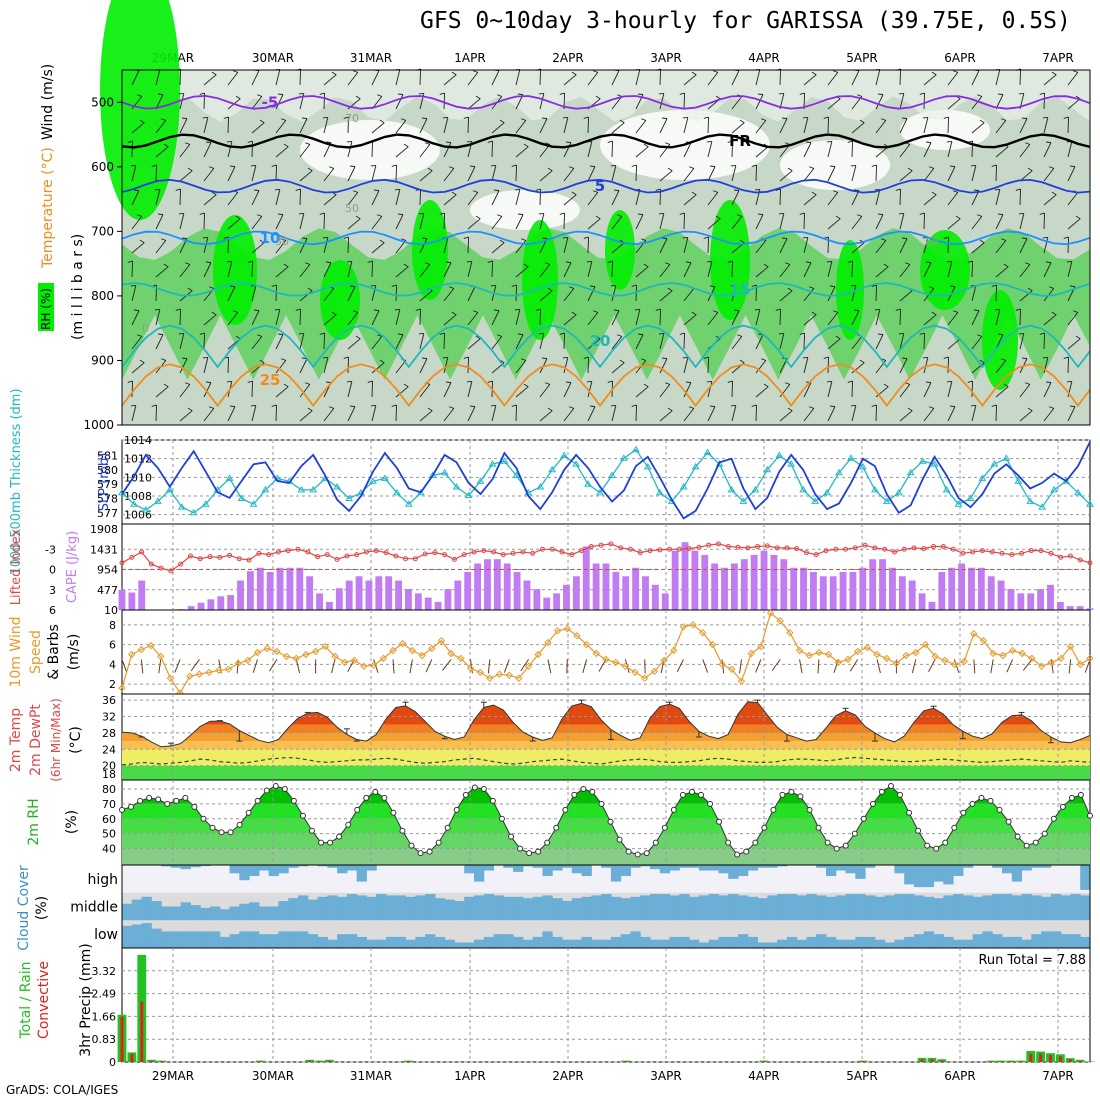 Image resolution: width=1100 pixels, height=1100 pixels. Describe the element at coordinates (109, 700) in the screenshot. I see `temp-tick-label: 36` at that location.